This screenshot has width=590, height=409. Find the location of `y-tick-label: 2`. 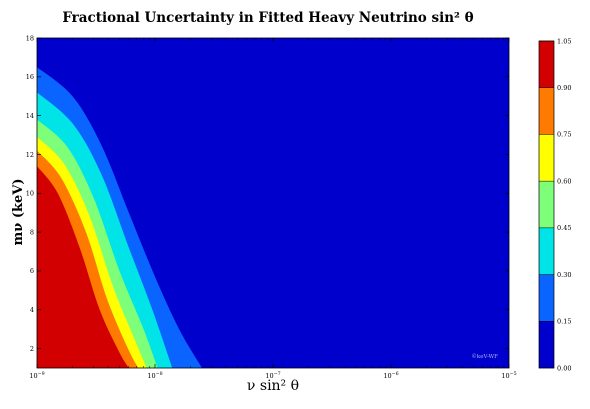

y-tick-label: 2 is located at coordinates (32, 349).